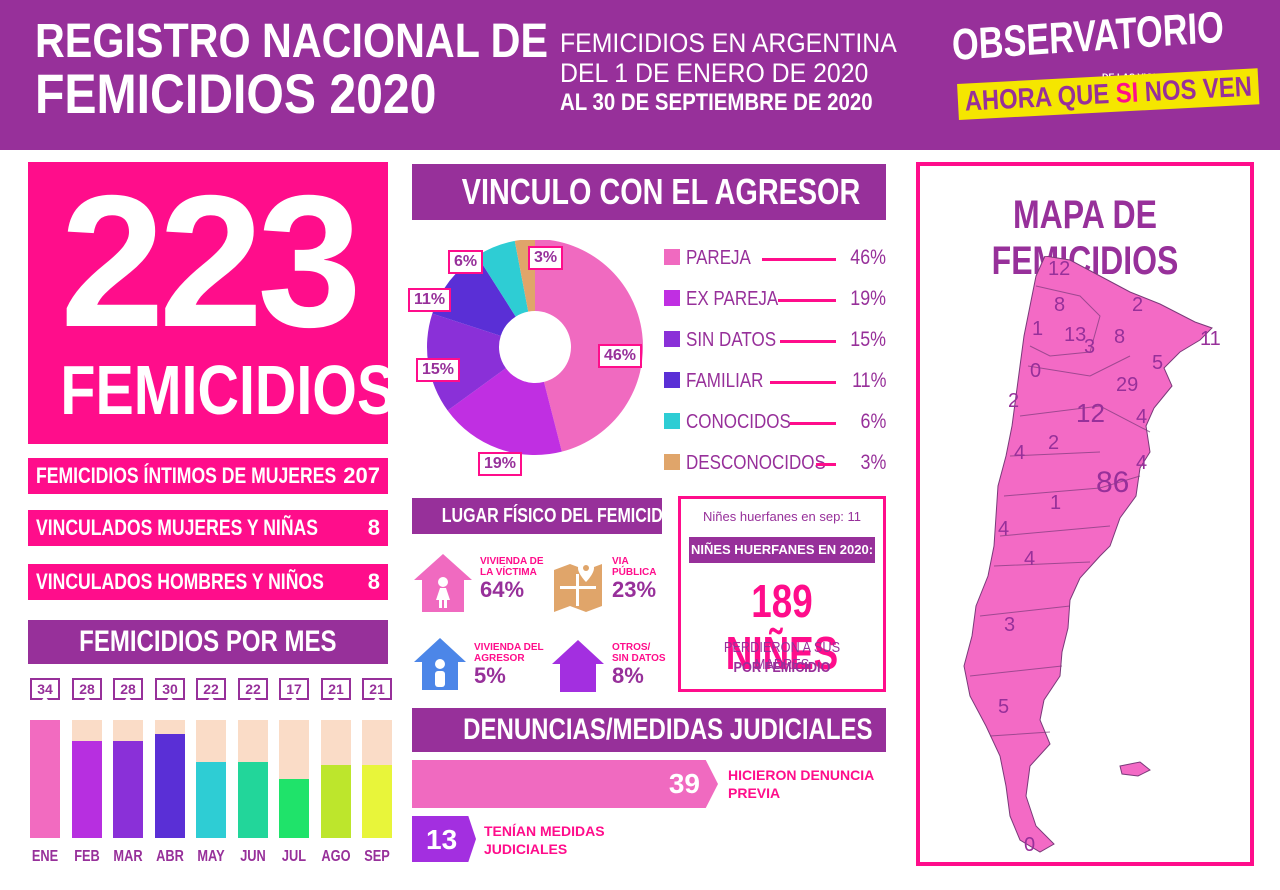  What do you see at coordinates (1120, 337) in the screenshot?
I see `province-value: 8` at bounding box center [1120, 337].